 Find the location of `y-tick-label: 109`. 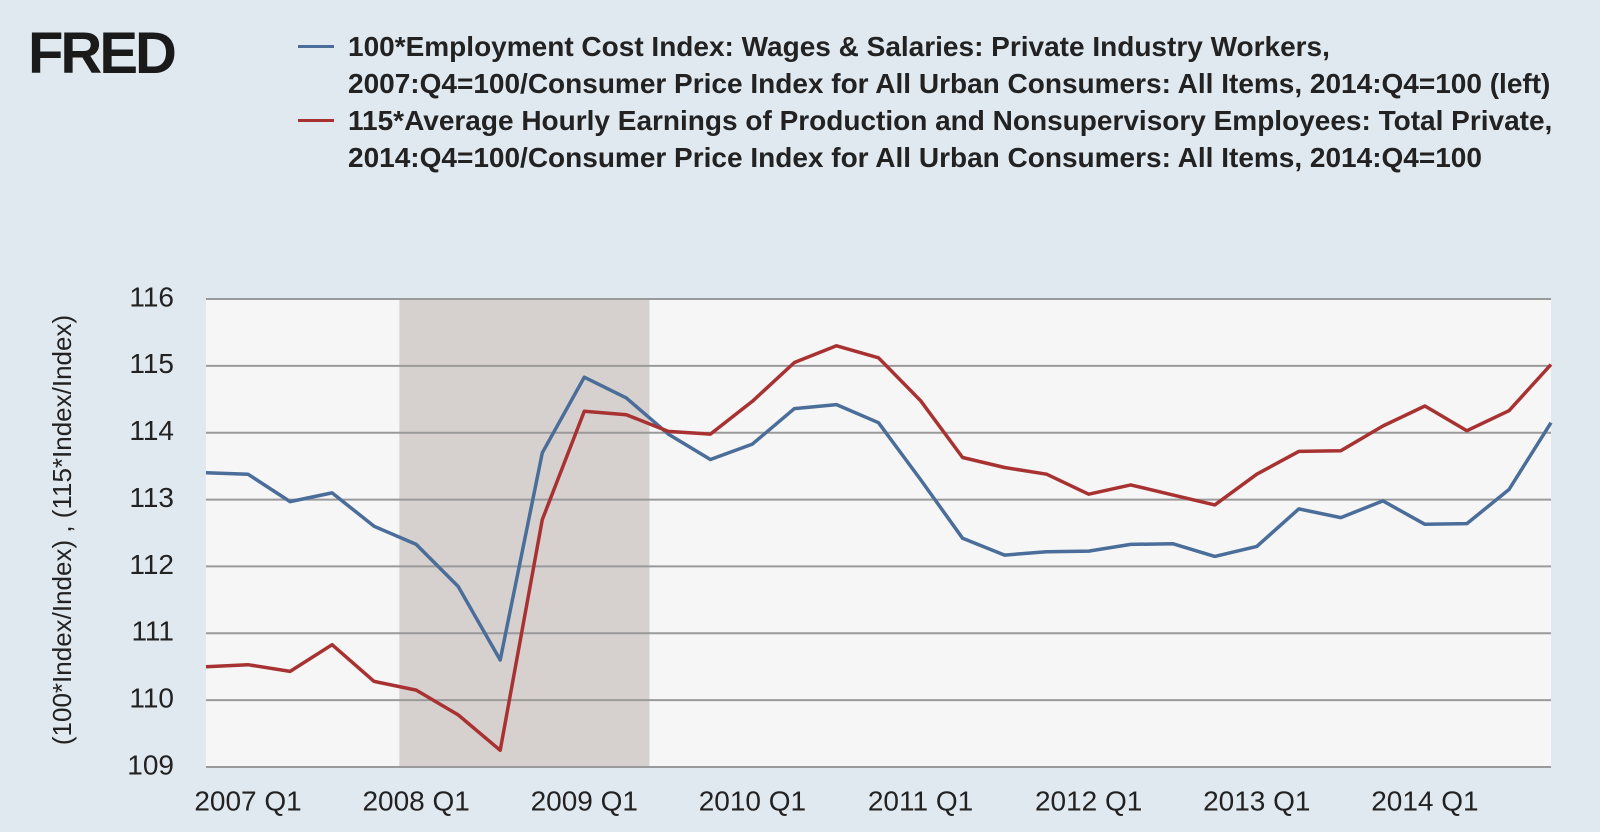

y-tick-label: 109 is located at coordinates (150, 764).